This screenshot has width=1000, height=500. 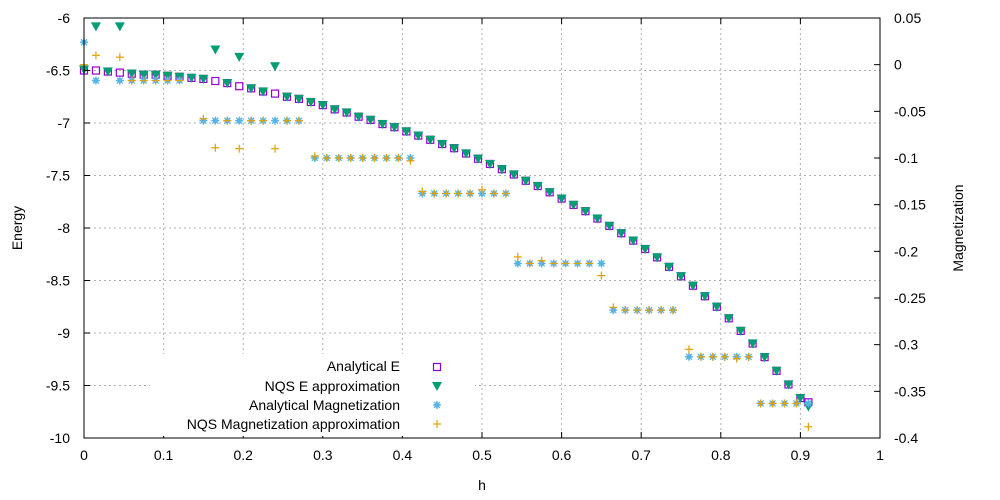 What do you see at coordinates (958, 227) in the screenshot?
I see `y2-axis-title: Magnetization` at bounding box center [958, 227].